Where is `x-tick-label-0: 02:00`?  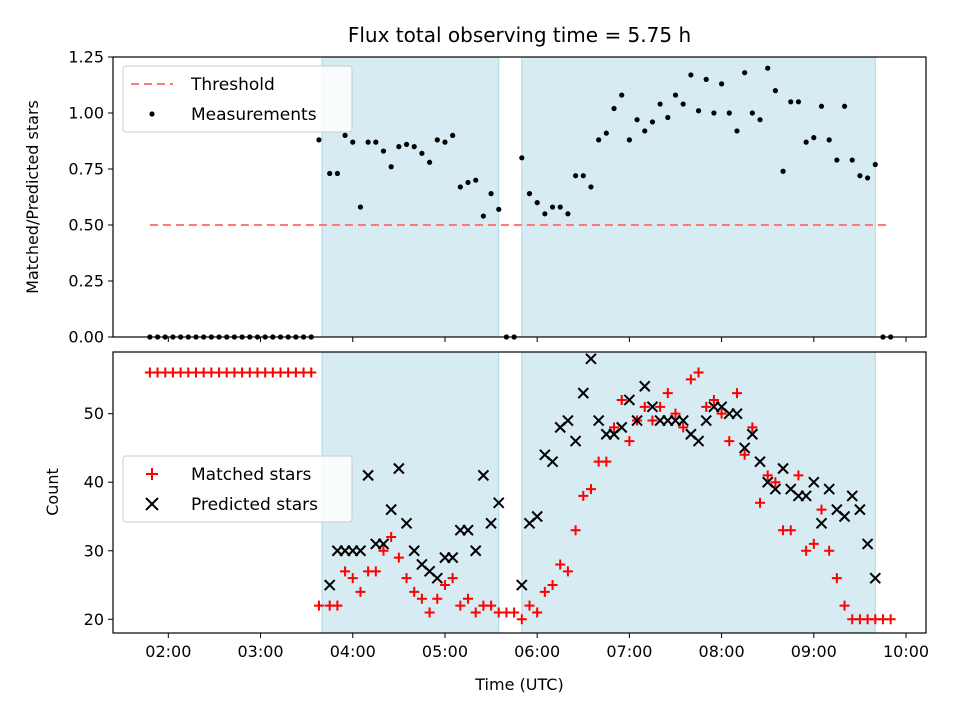 x-tick-label-0: 02:00 is located at coordinates (168, 651).